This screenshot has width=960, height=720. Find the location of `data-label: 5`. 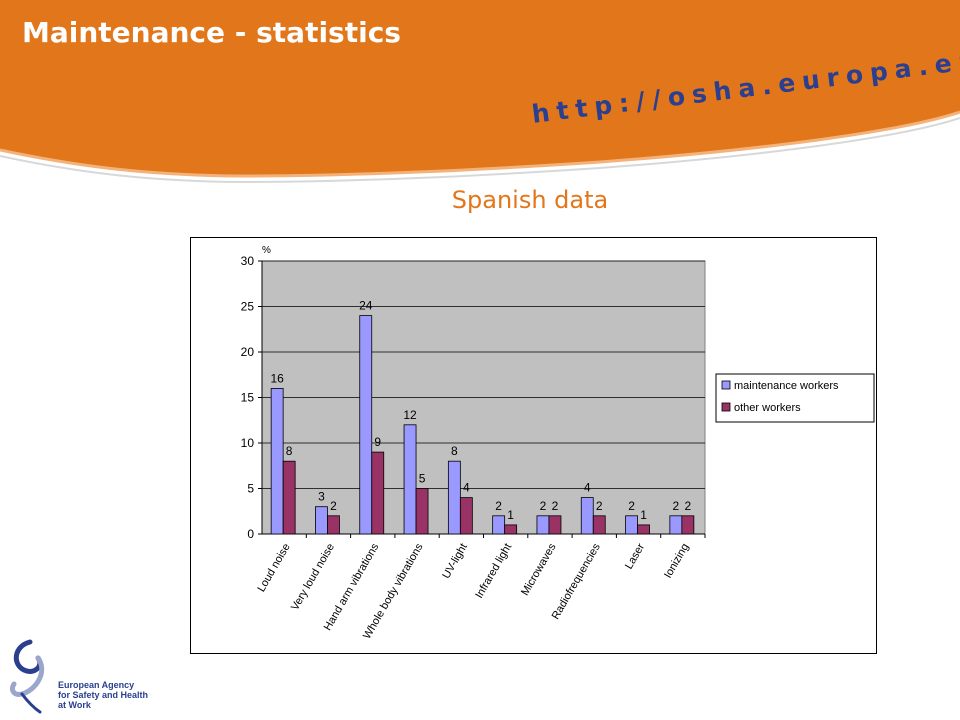

data-label: 5 is located at coordinates (422, 479).